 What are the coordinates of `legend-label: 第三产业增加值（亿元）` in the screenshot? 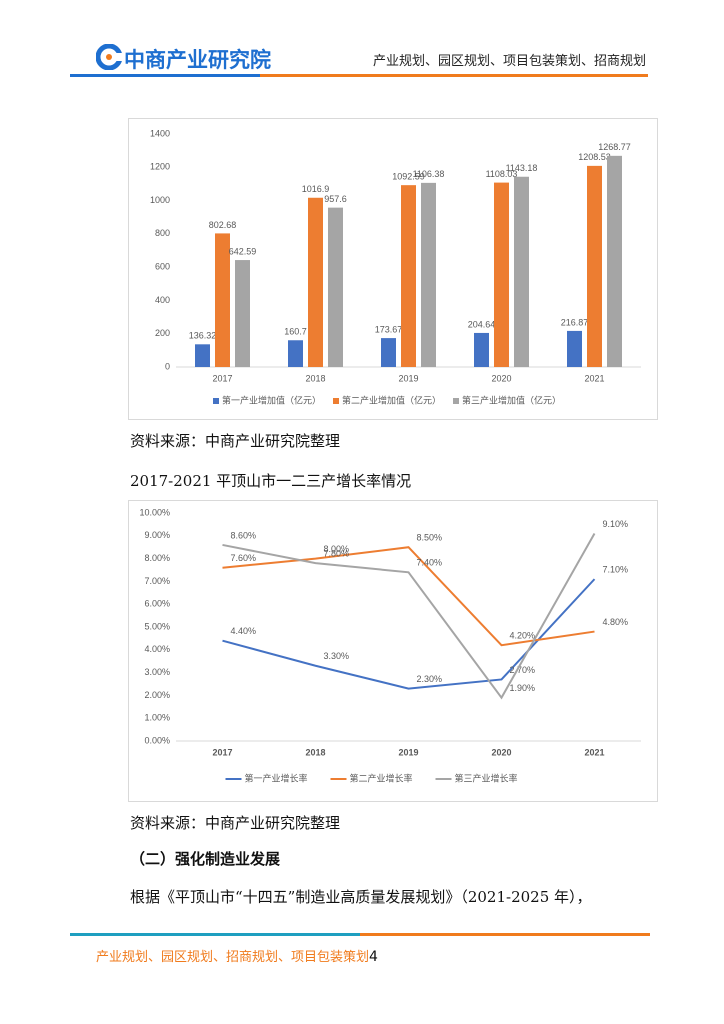 It's located at (511, 399).